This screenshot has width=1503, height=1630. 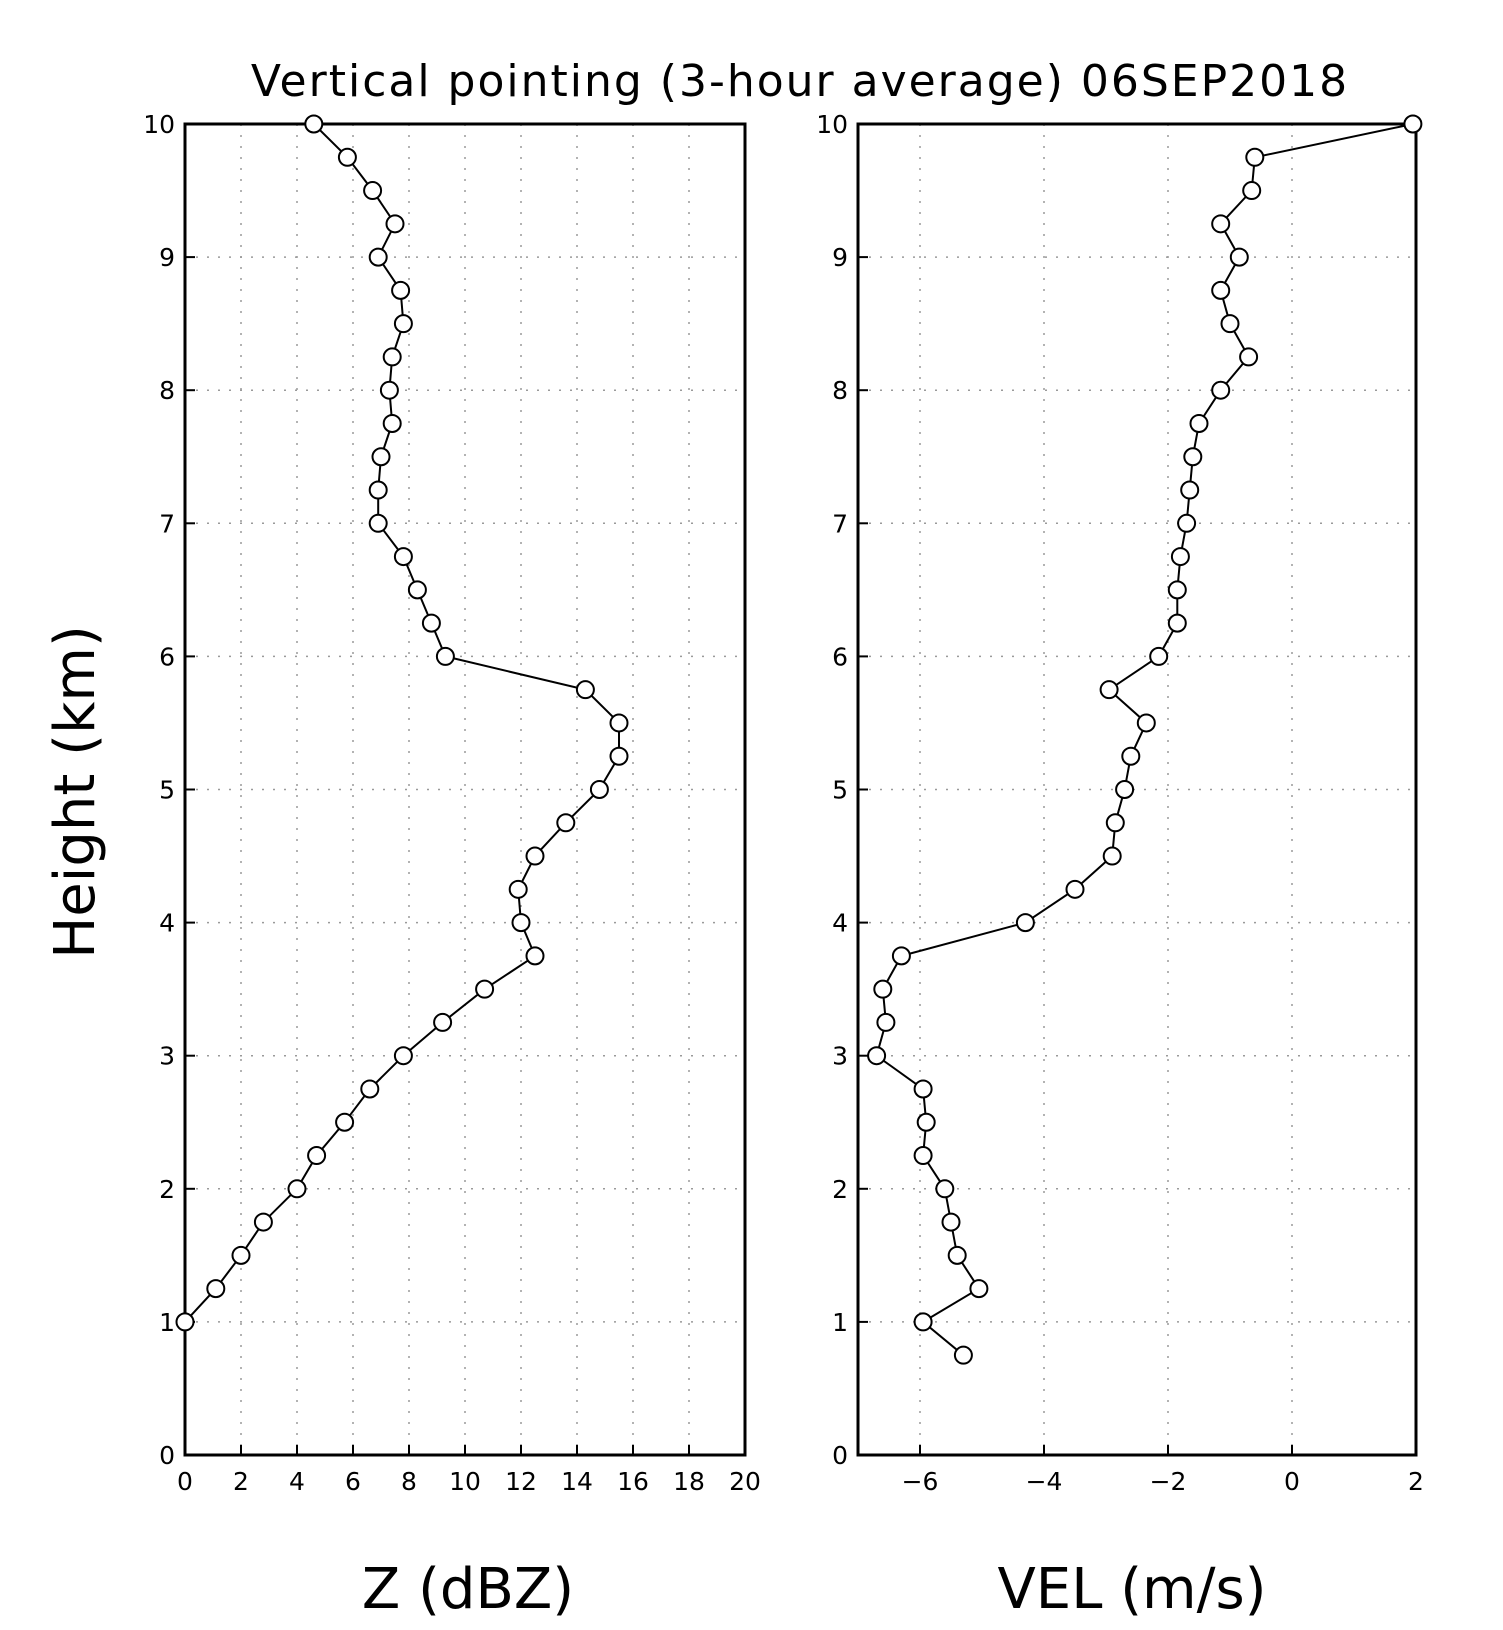 I want to click on y-tick-label: 7, so click(x=167, y=523).